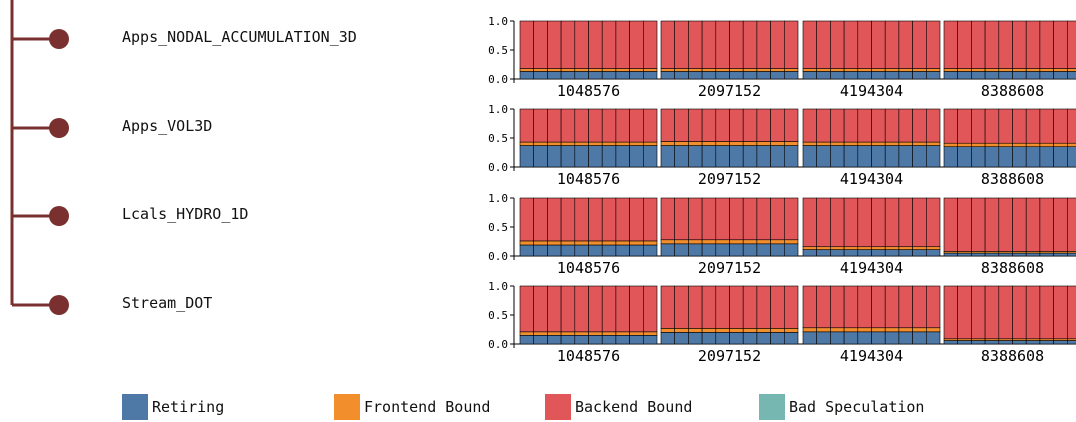  What do you see at coordinates (498, 109) in the screenshot?
I see `y-tick-label: 1.0` at bounding box center [498, 109].